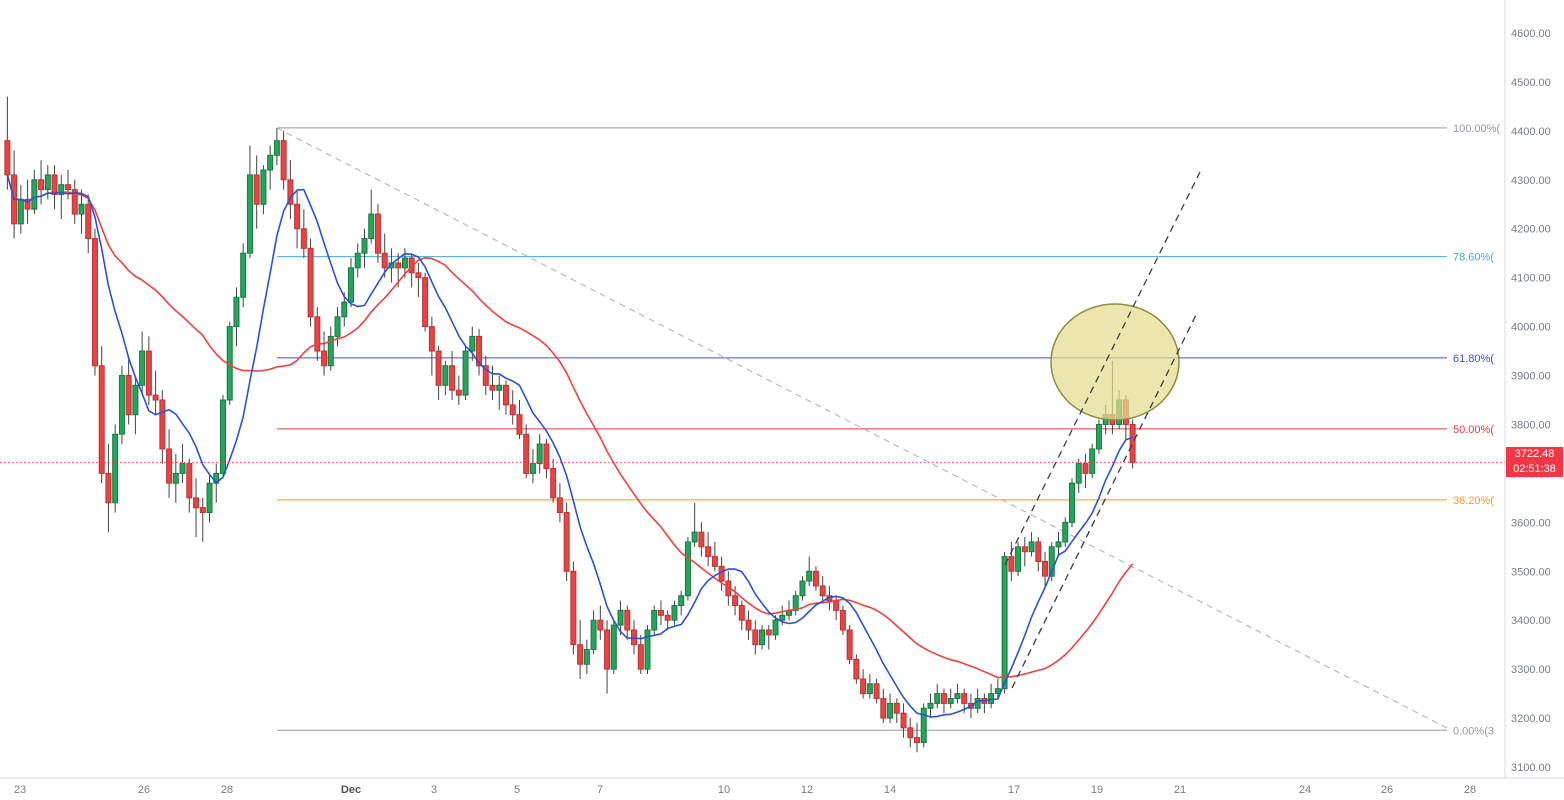 This screenshot has width=1564, height=800. I want to click on time-tick-label: 24, so click(1305, 790).